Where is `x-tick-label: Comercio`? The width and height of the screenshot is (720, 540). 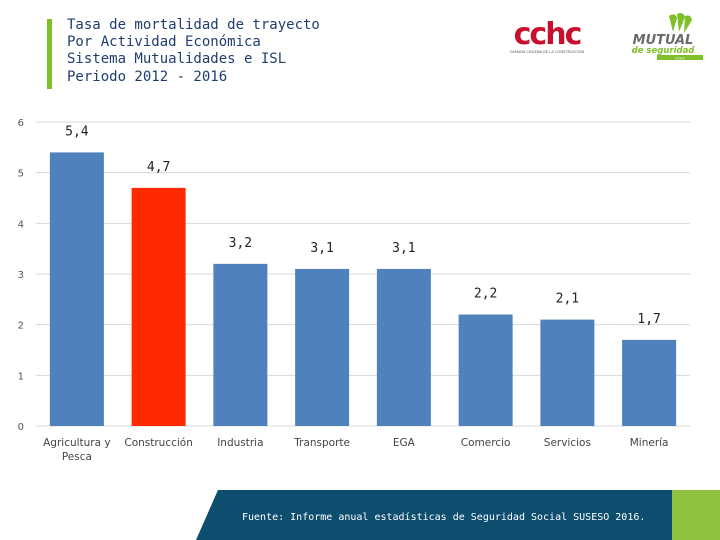
x-tick-label: Comercio is located at coordinates (486, 443).